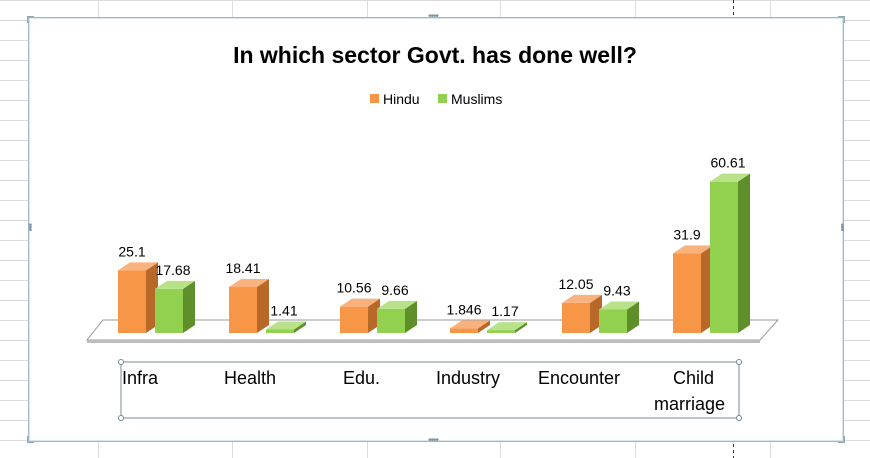  I want to click on category-label-box, so click(430, 390).